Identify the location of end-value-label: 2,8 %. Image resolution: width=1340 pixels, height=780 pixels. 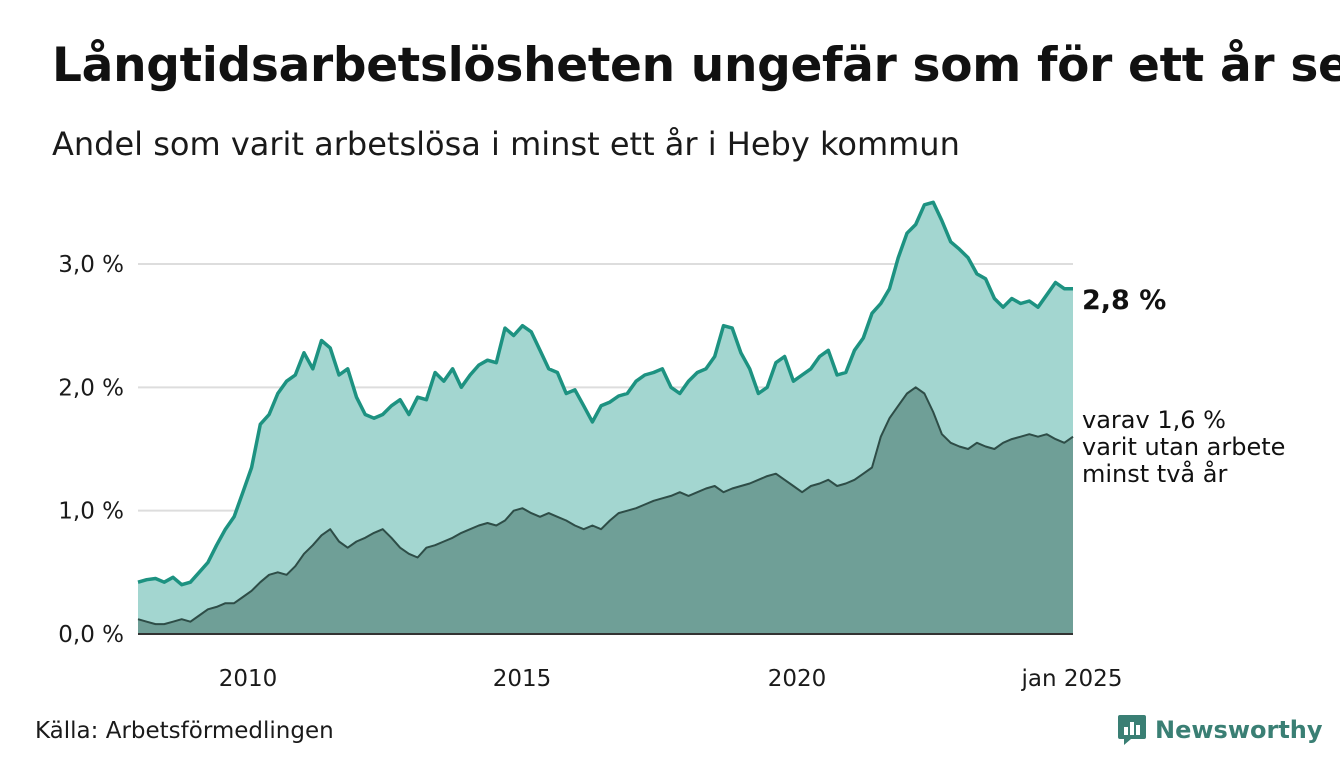
(1124, 300).